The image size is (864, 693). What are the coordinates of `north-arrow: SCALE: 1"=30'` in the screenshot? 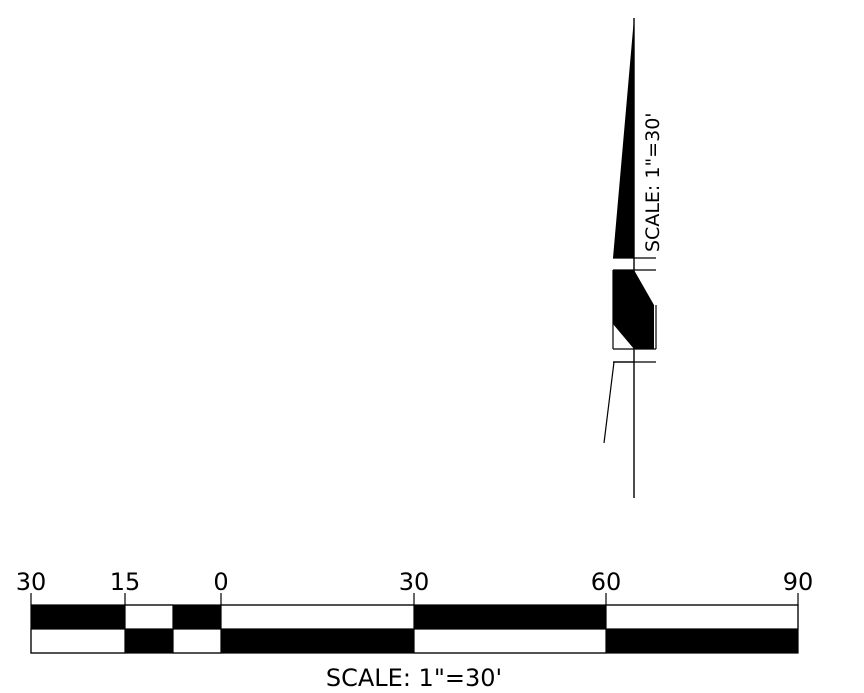 It's located at (633, 258).